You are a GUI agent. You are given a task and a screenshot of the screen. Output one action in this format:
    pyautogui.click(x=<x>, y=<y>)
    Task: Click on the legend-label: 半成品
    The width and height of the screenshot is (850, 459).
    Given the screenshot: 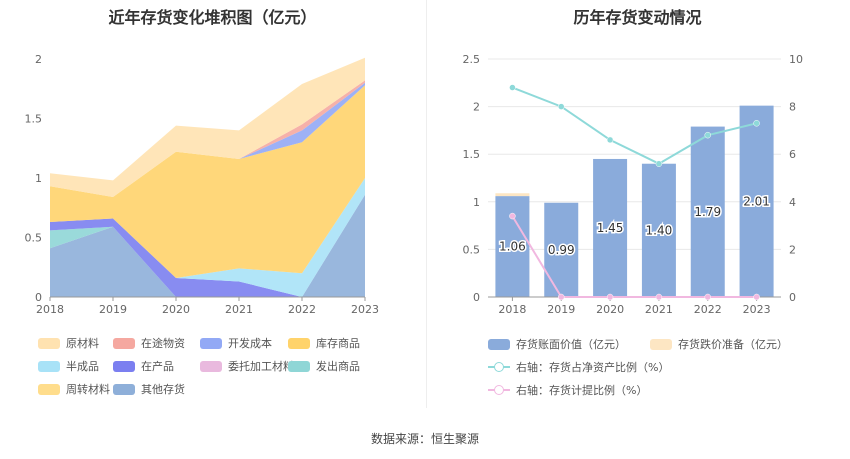 What is the action you would take?
    pyautogui.click(x=82, y=366)
    